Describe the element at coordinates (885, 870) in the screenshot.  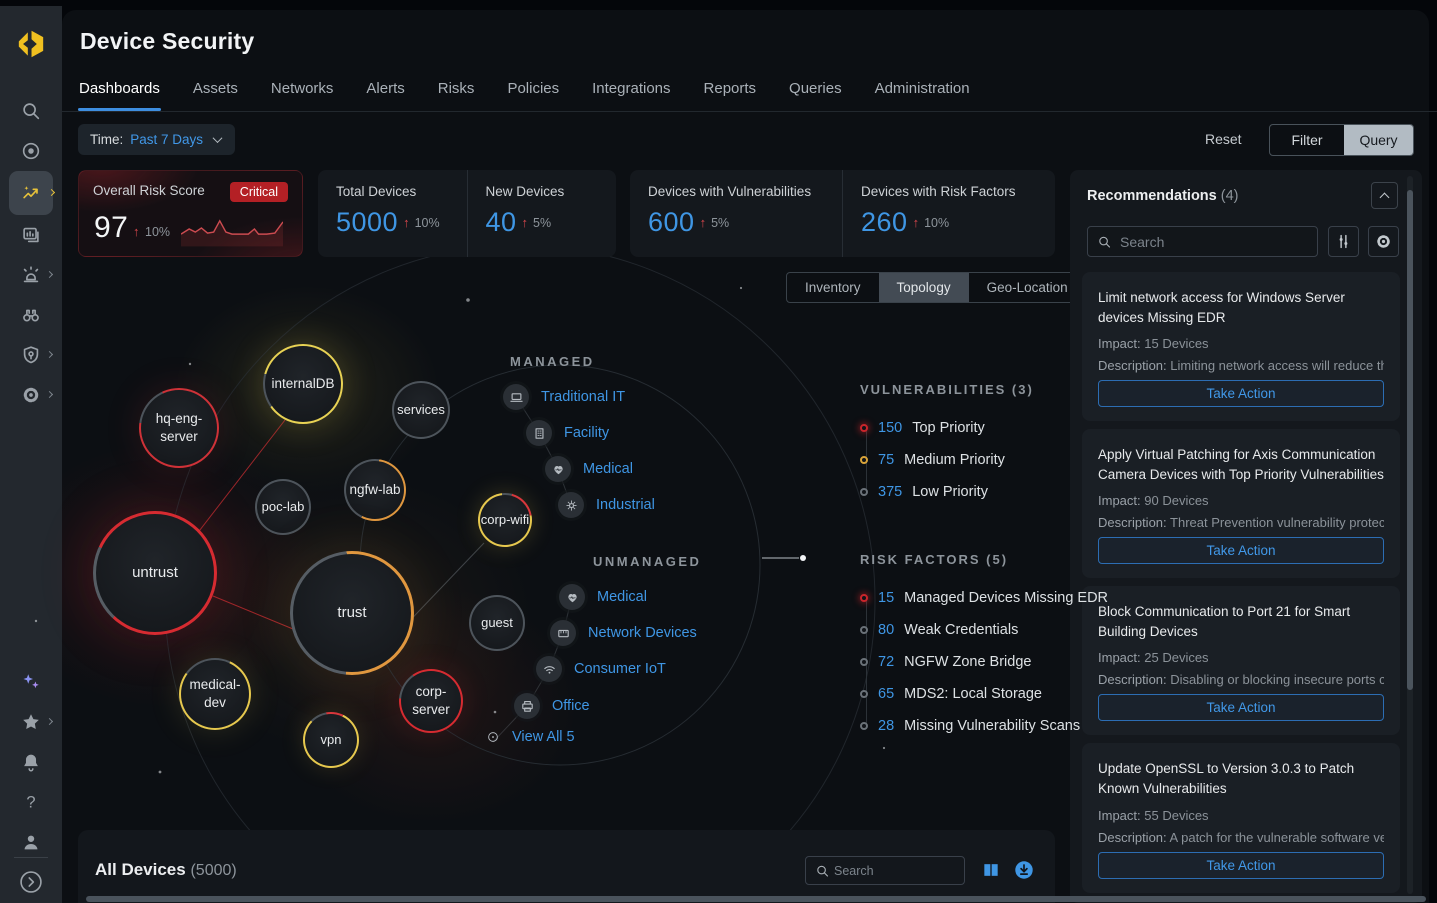
I see `devices-search-input` at that location.